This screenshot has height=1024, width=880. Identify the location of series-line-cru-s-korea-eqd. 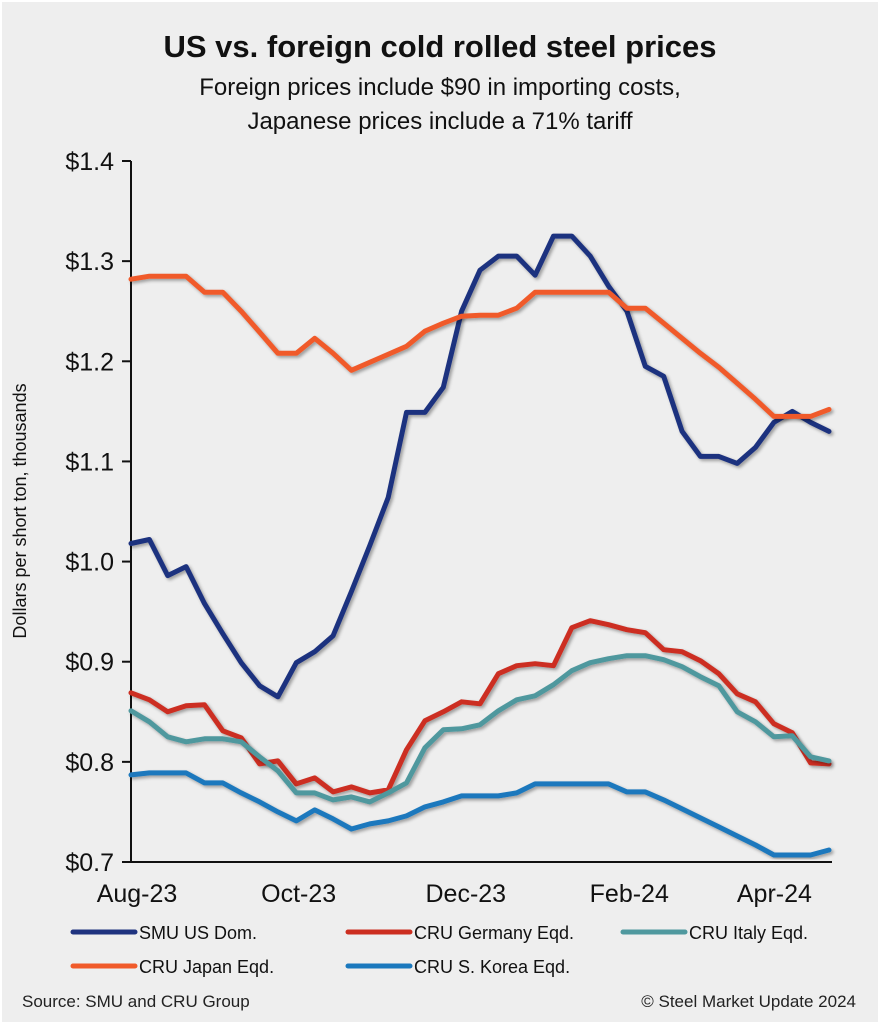
(480, 814).